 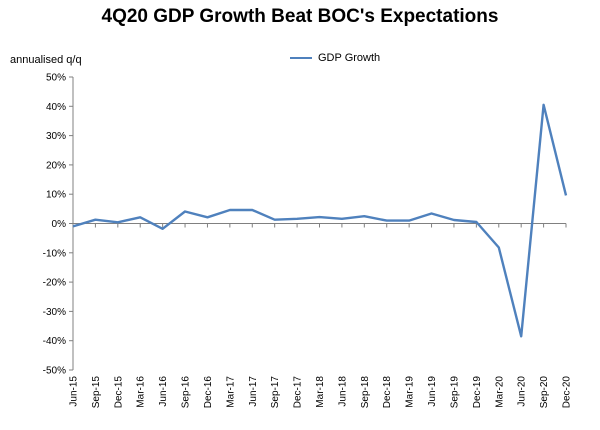 I want to click on y-tick-label: 30%, so click(x=56, y=136).